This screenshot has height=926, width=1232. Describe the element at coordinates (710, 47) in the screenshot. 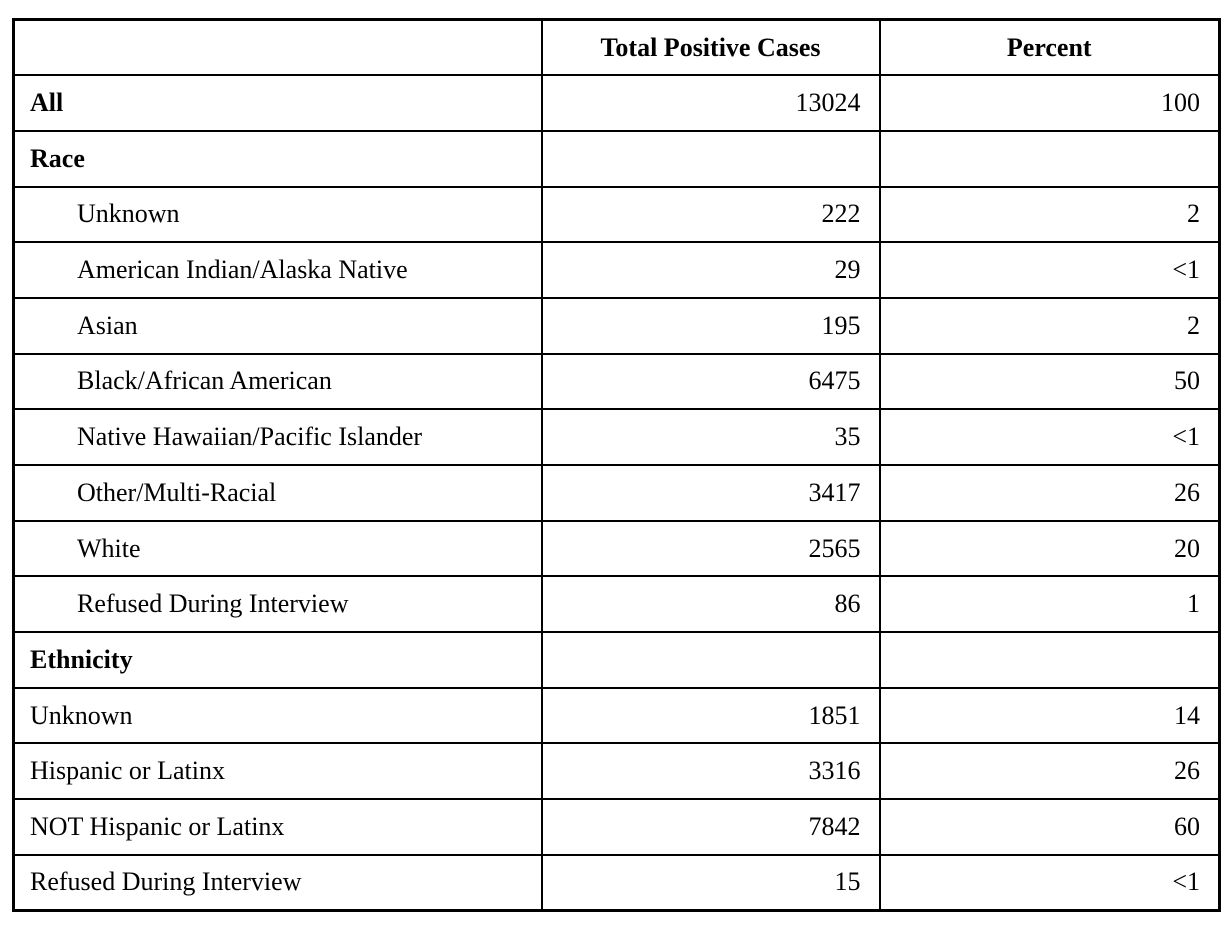

I see `column-header-total-positive-cases: Total Positive Cases` at that location.